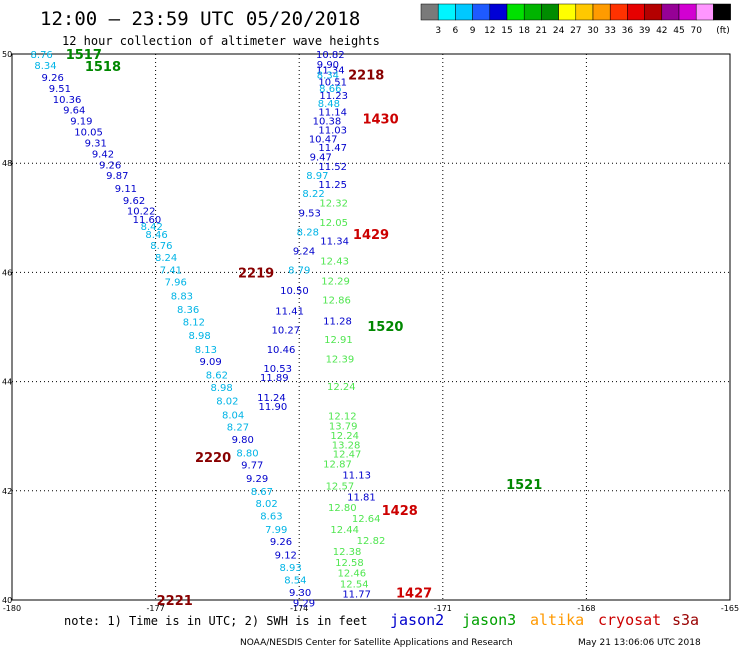 The height and width of the screenshot is (650, 740). What do you see at coordinates (171, 271) in the screenshot?
I see `wave-height-point: 7.41` at bounding box center [171, 271].